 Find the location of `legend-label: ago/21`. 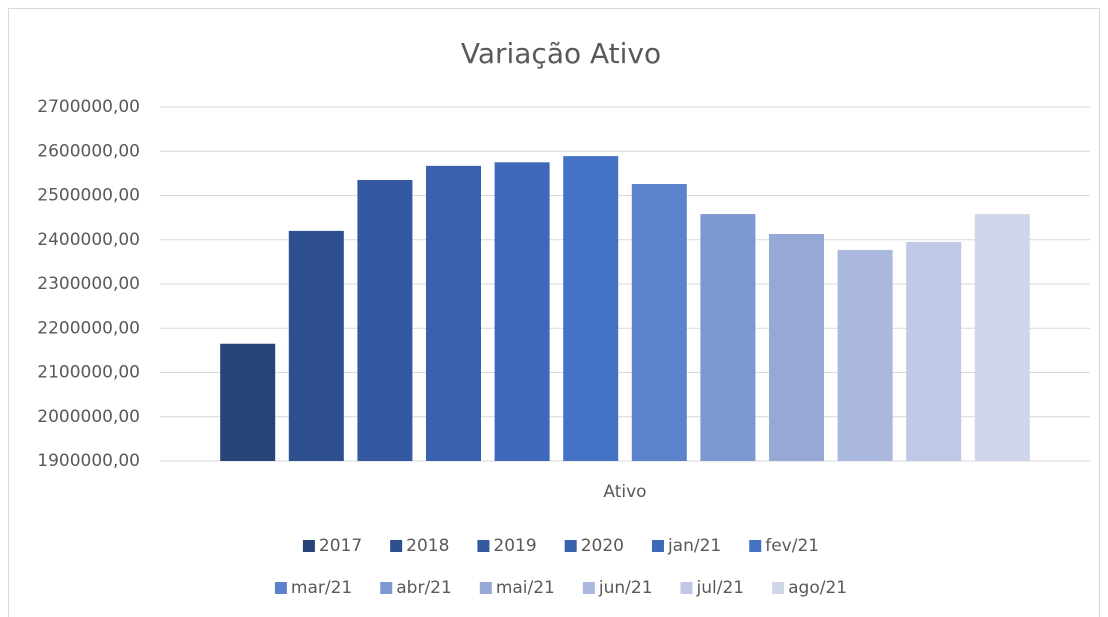

legend-label: ago/21 is located at coordinates (817, 588).